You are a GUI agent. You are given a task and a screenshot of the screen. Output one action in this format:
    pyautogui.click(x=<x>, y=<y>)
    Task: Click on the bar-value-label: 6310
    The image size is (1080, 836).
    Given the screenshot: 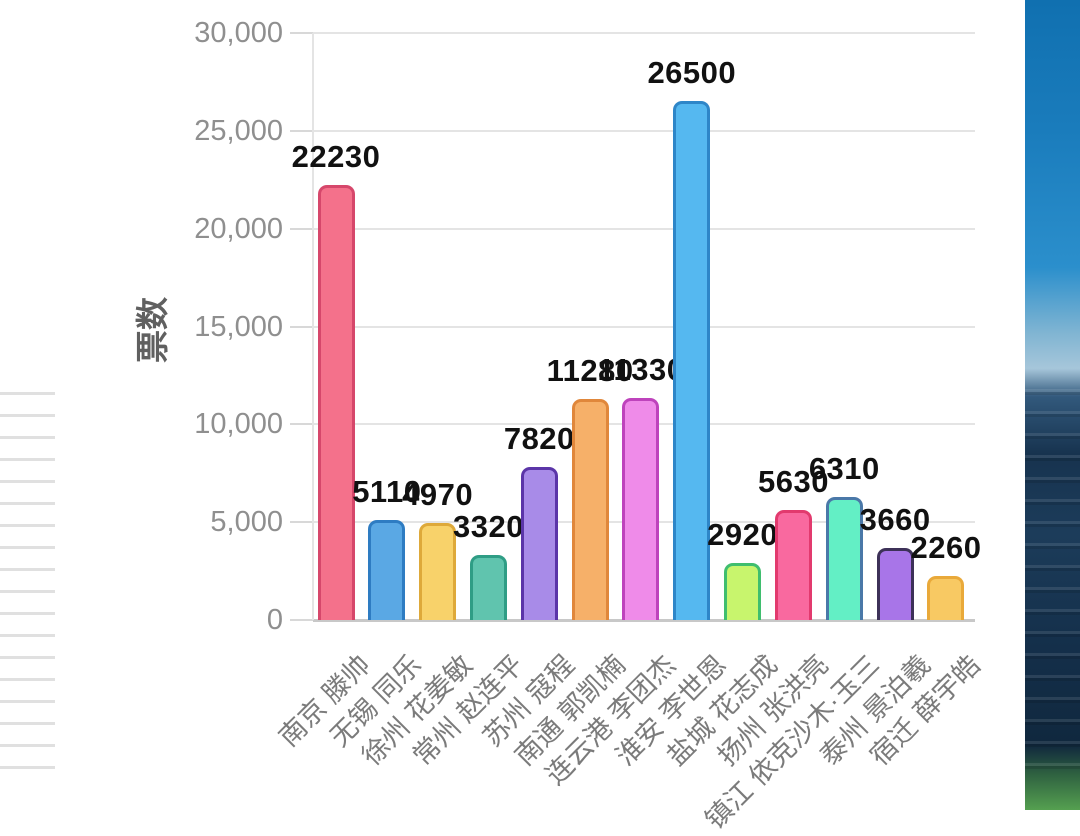 What is the action you would take?
    pyautogui.click(x=844, y=469)
    